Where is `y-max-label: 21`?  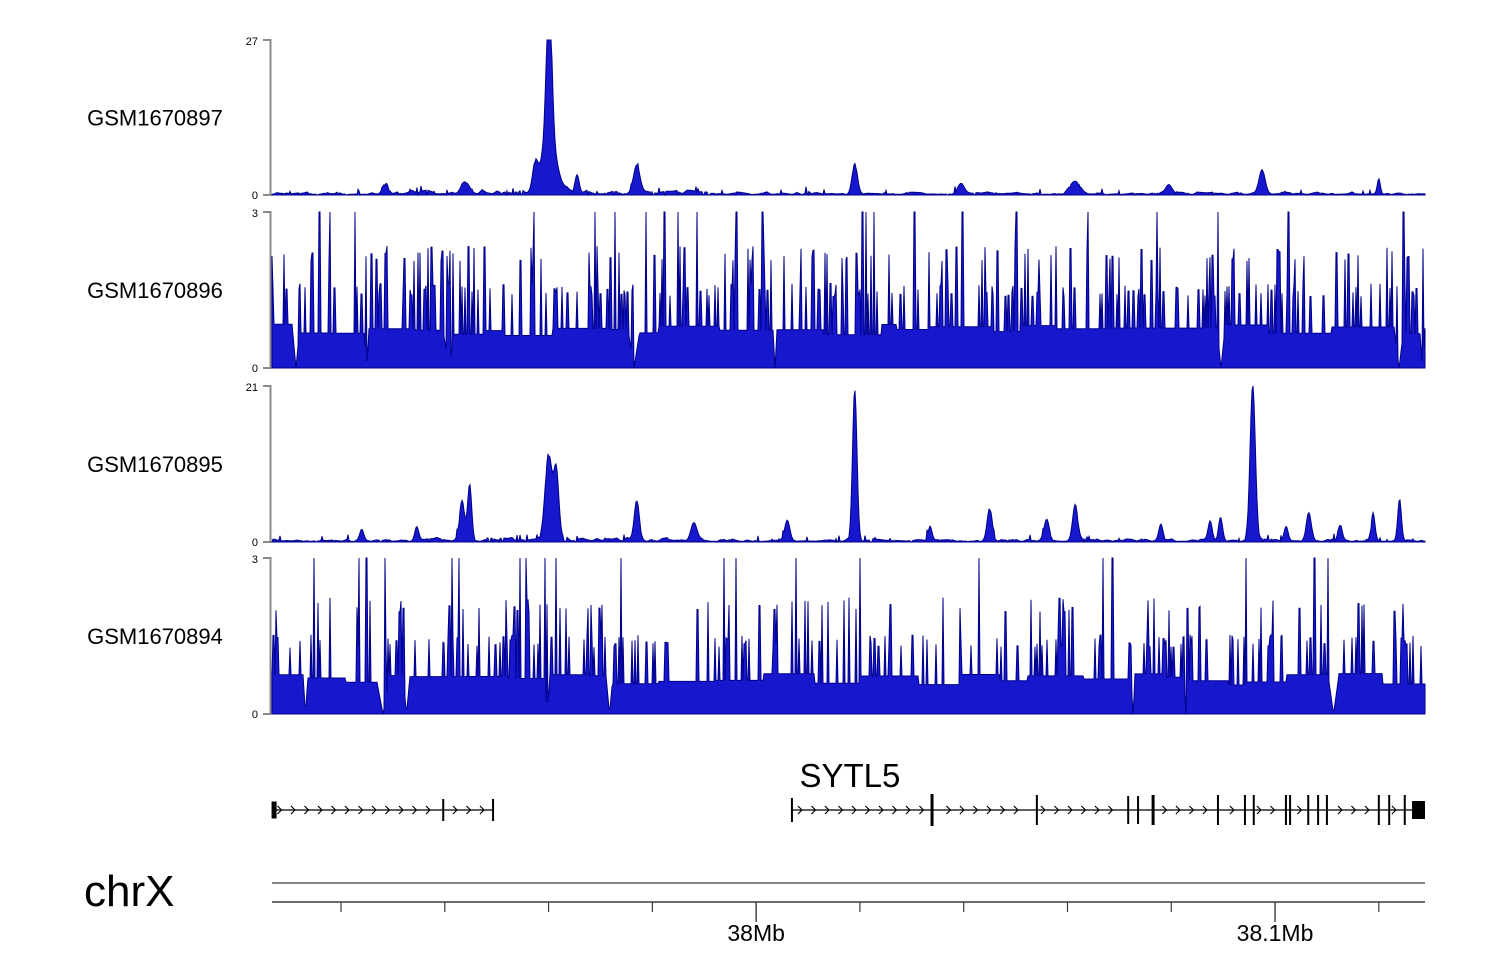
y-max-label: 21 is located at coordinates (252, 388).